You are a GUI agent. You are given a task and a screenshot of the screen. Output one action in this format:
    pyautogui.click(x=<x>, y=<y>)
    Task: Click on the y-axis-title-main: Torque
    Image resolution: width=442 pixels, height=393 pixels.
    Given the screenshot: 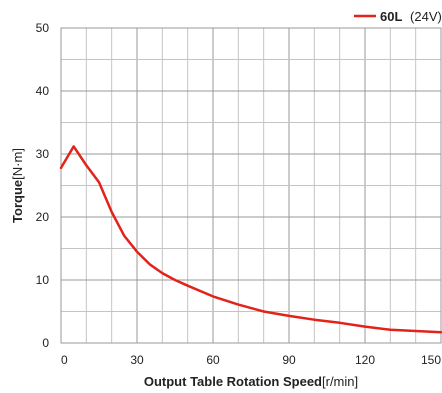 What is the action you would take?
    pyautogui.click(x=17, y=201)
    